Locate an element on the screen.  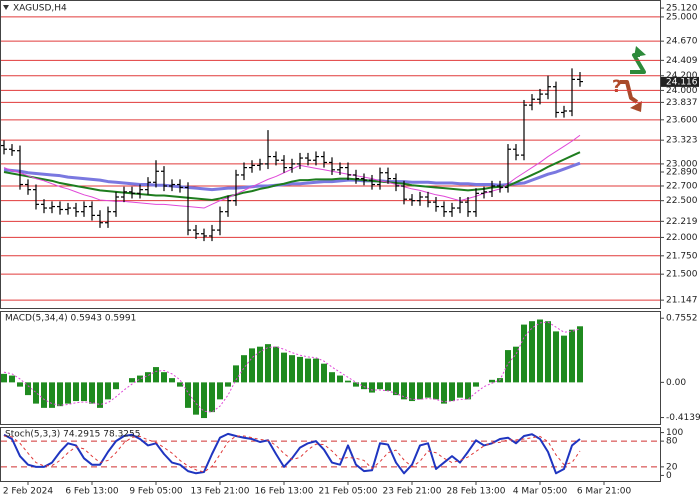
y-tick-label: 21.147 is located at coordinates (682, 301).